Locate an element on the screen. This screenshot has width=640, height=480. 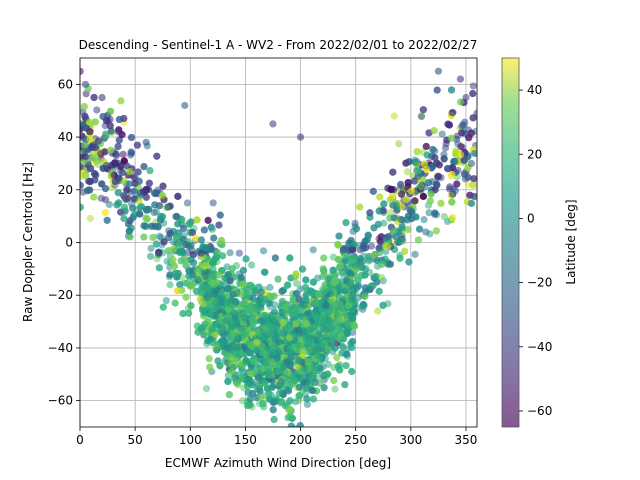
x-axis-label: ECMWF Azimuth Wind Direction [deg] is located at coordinates (278, 463).